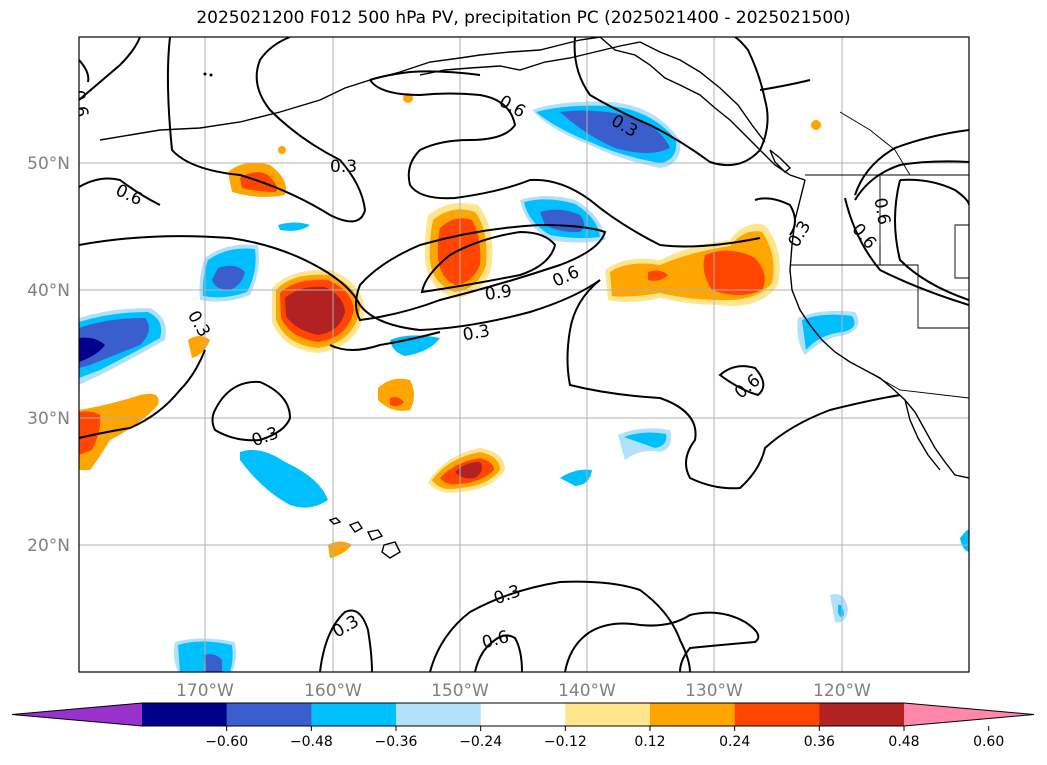  What do you see at coordinates (842, 691) in the screenshot?
I see `lon-label: 120°W` at bounding box center [842, 691].